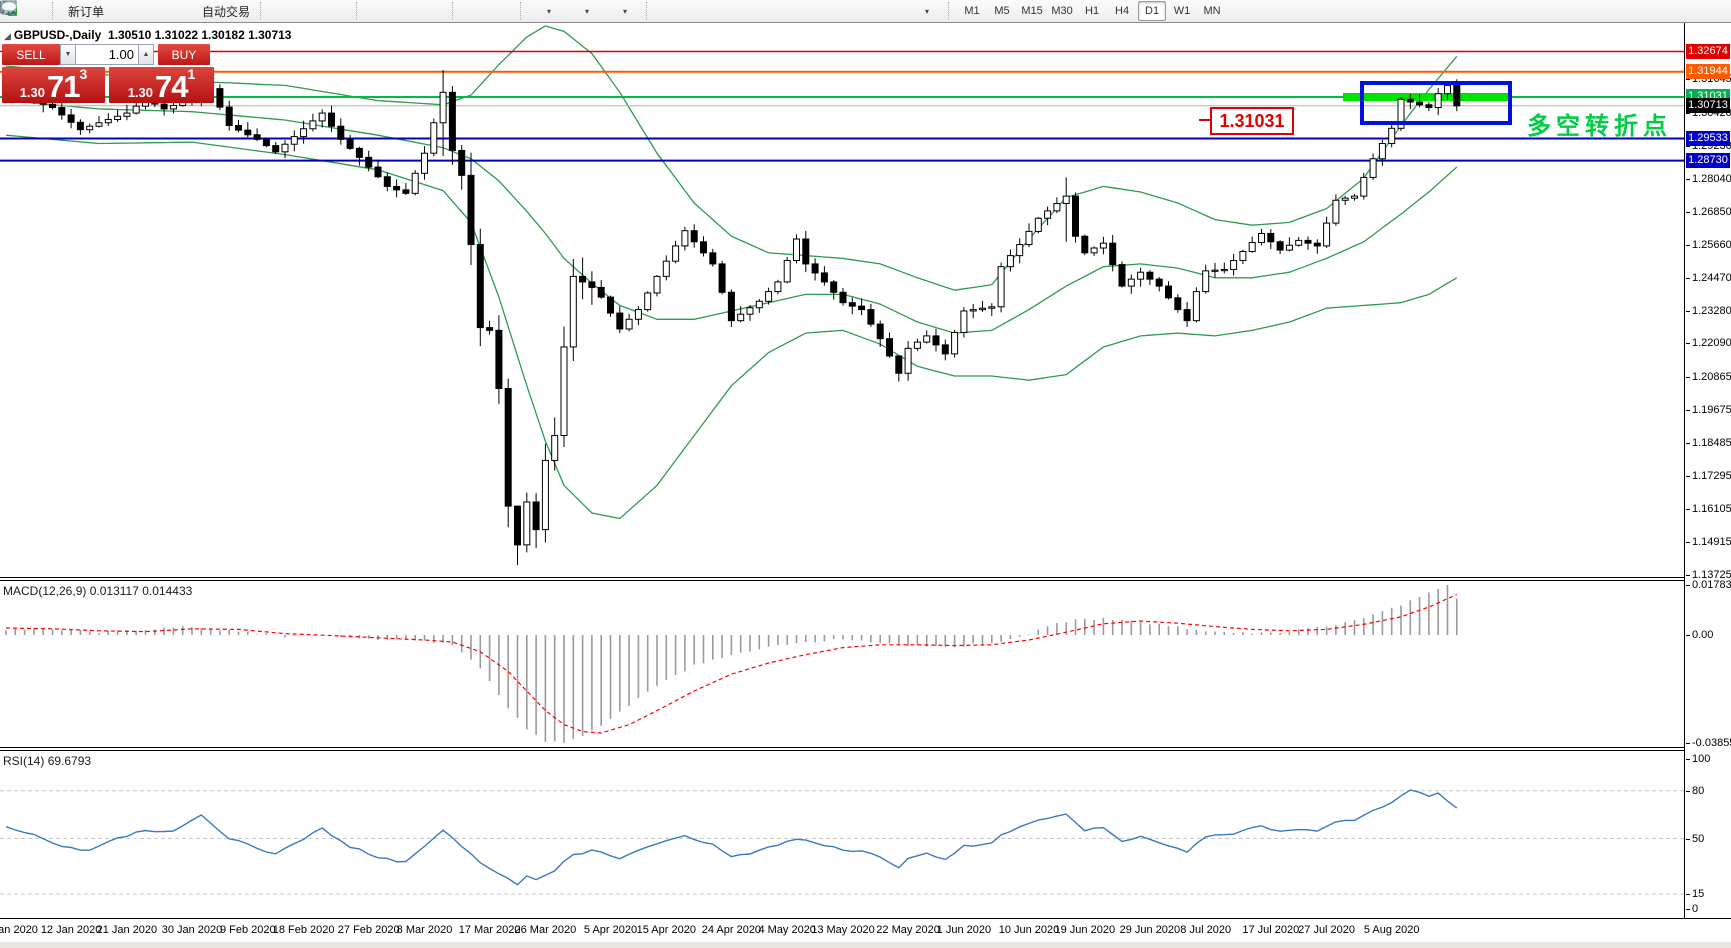 This screenshot has height=948, width=1731. I want to click on price-level-callout: 1.31031, so click(1252, 121).